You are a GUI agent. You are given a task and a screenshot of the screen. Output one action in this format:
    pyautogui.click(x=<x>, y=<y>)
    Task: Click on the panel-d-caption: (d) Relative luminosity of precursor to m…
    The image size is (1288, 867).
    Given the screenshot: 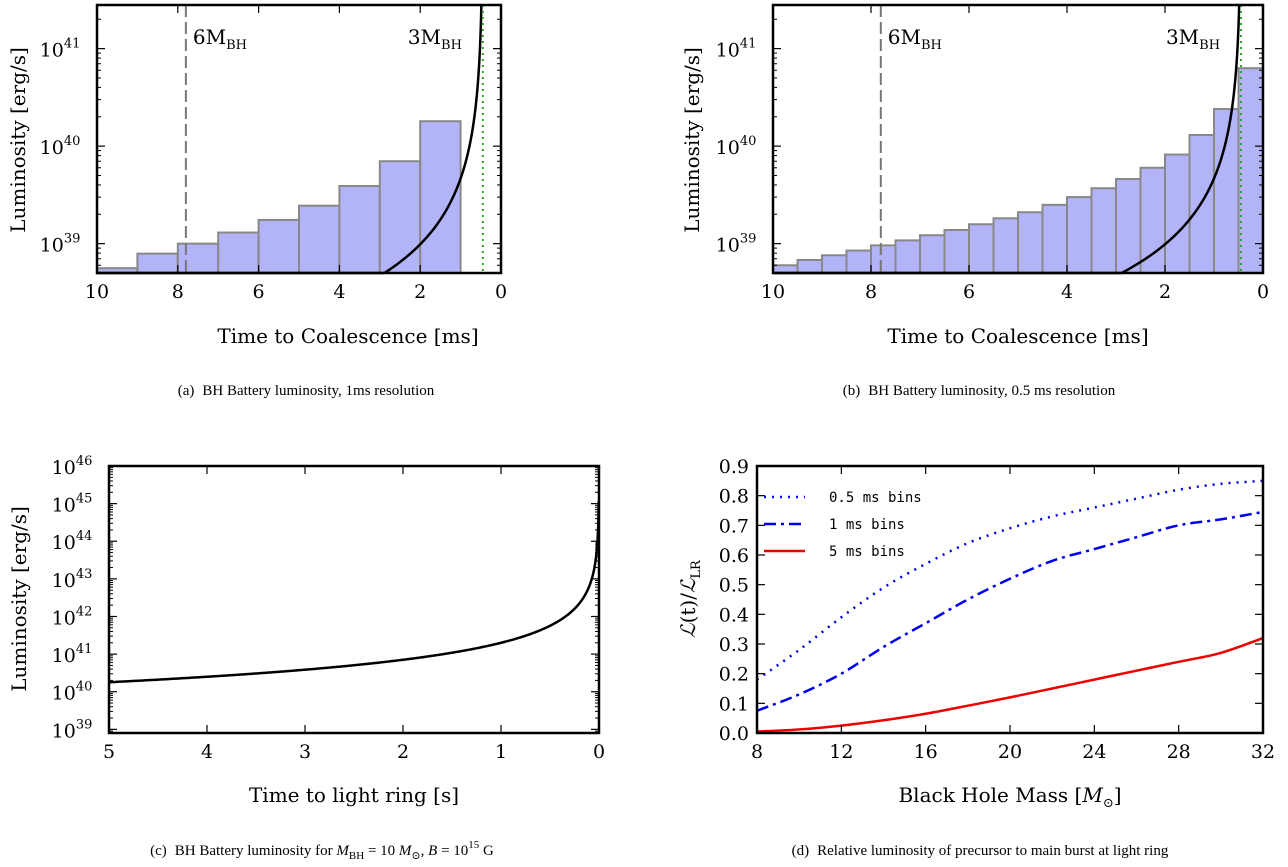 What is the action you would take?
    pyautogui.click(x=980, y=851)
    